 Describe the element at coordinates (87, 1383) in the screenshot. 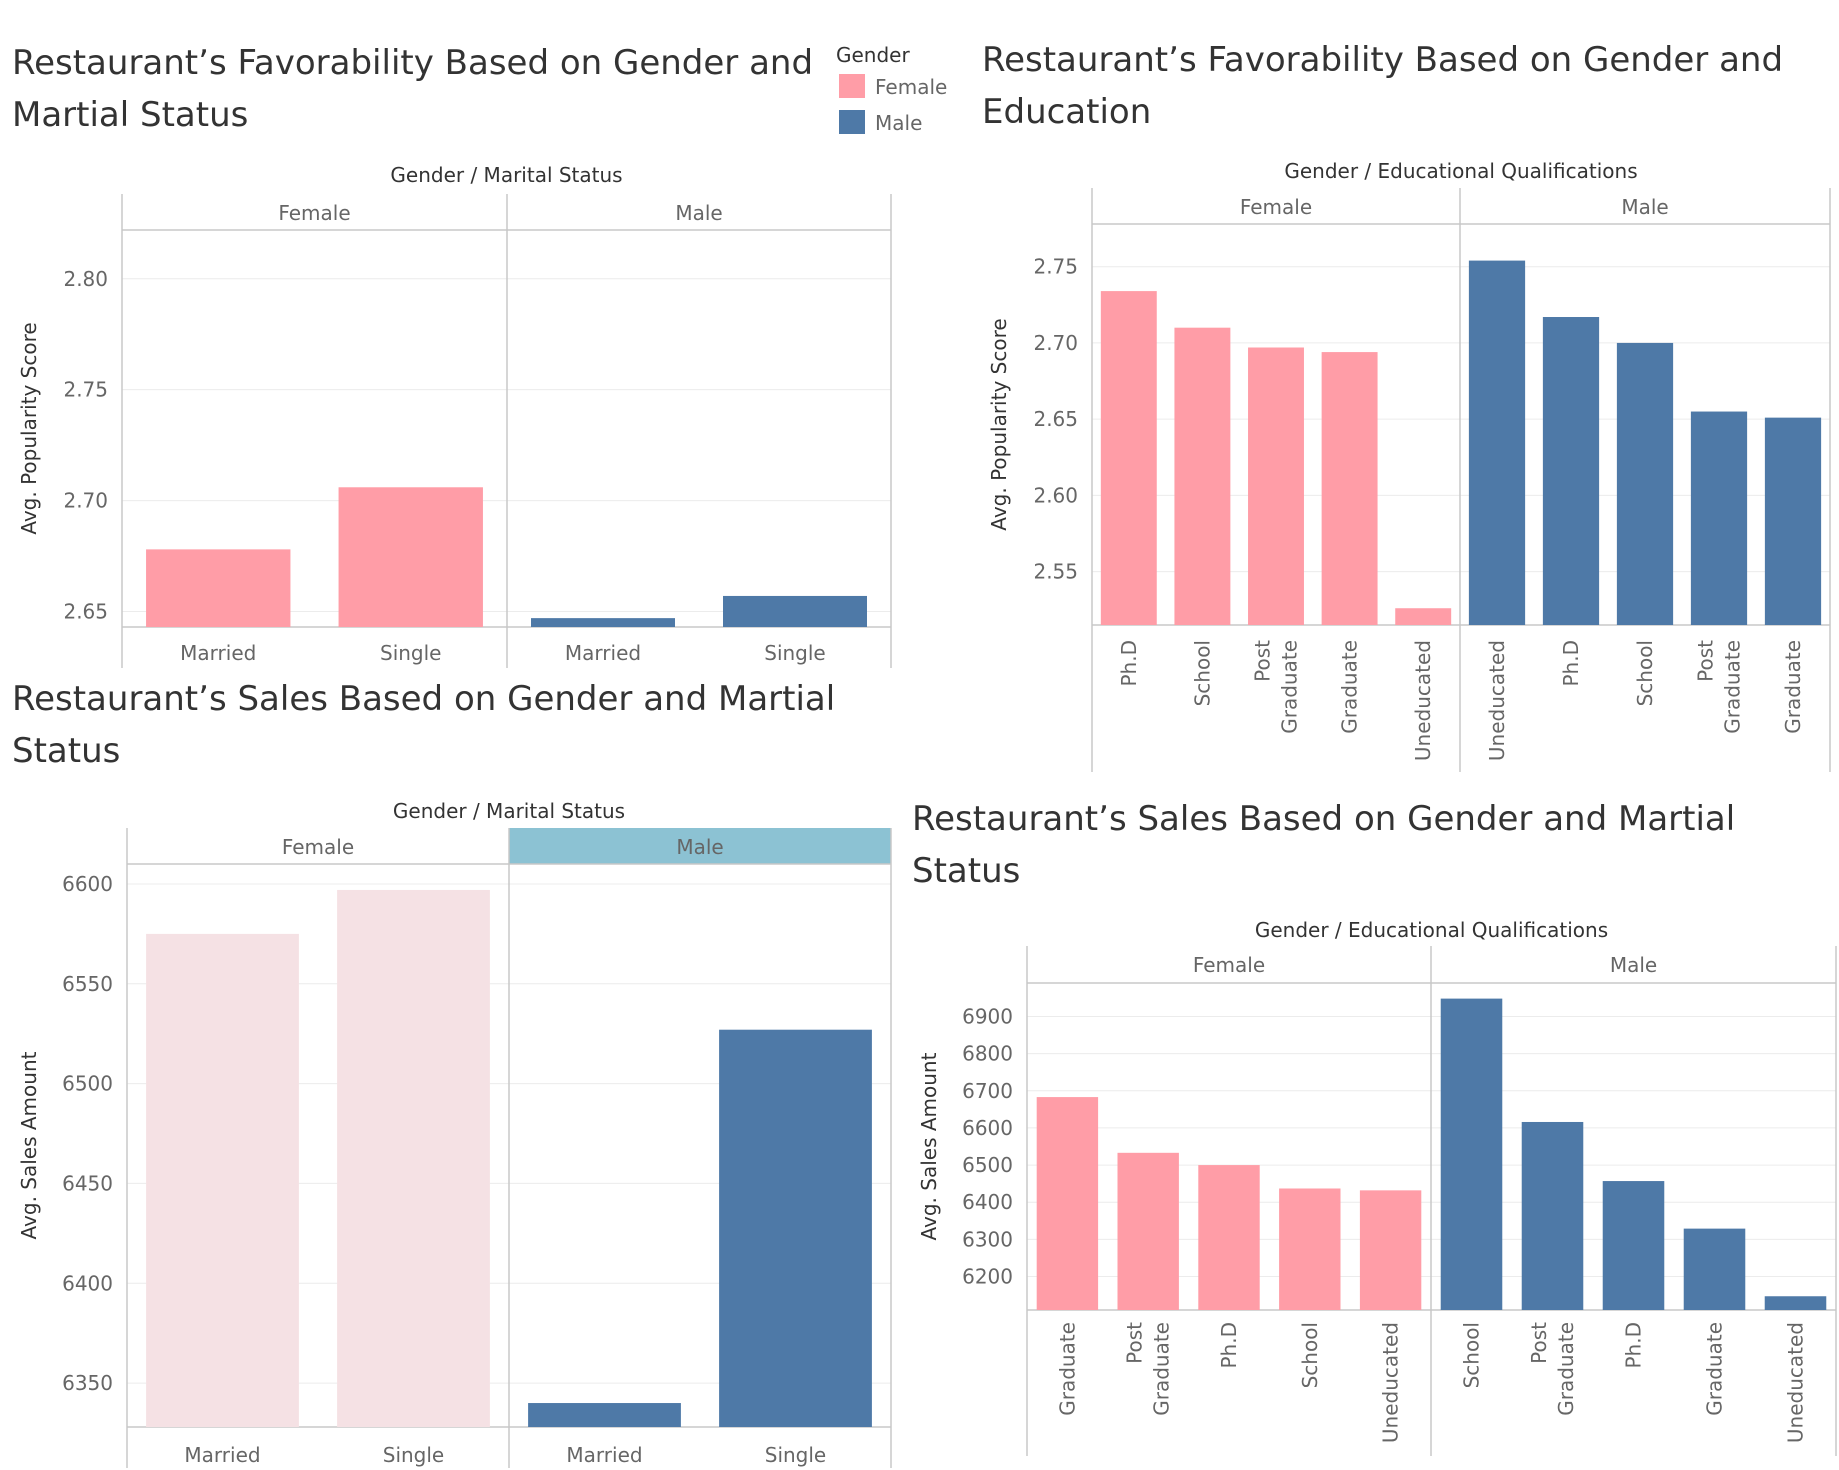

I see `y-tick-label: 6350` at that location.